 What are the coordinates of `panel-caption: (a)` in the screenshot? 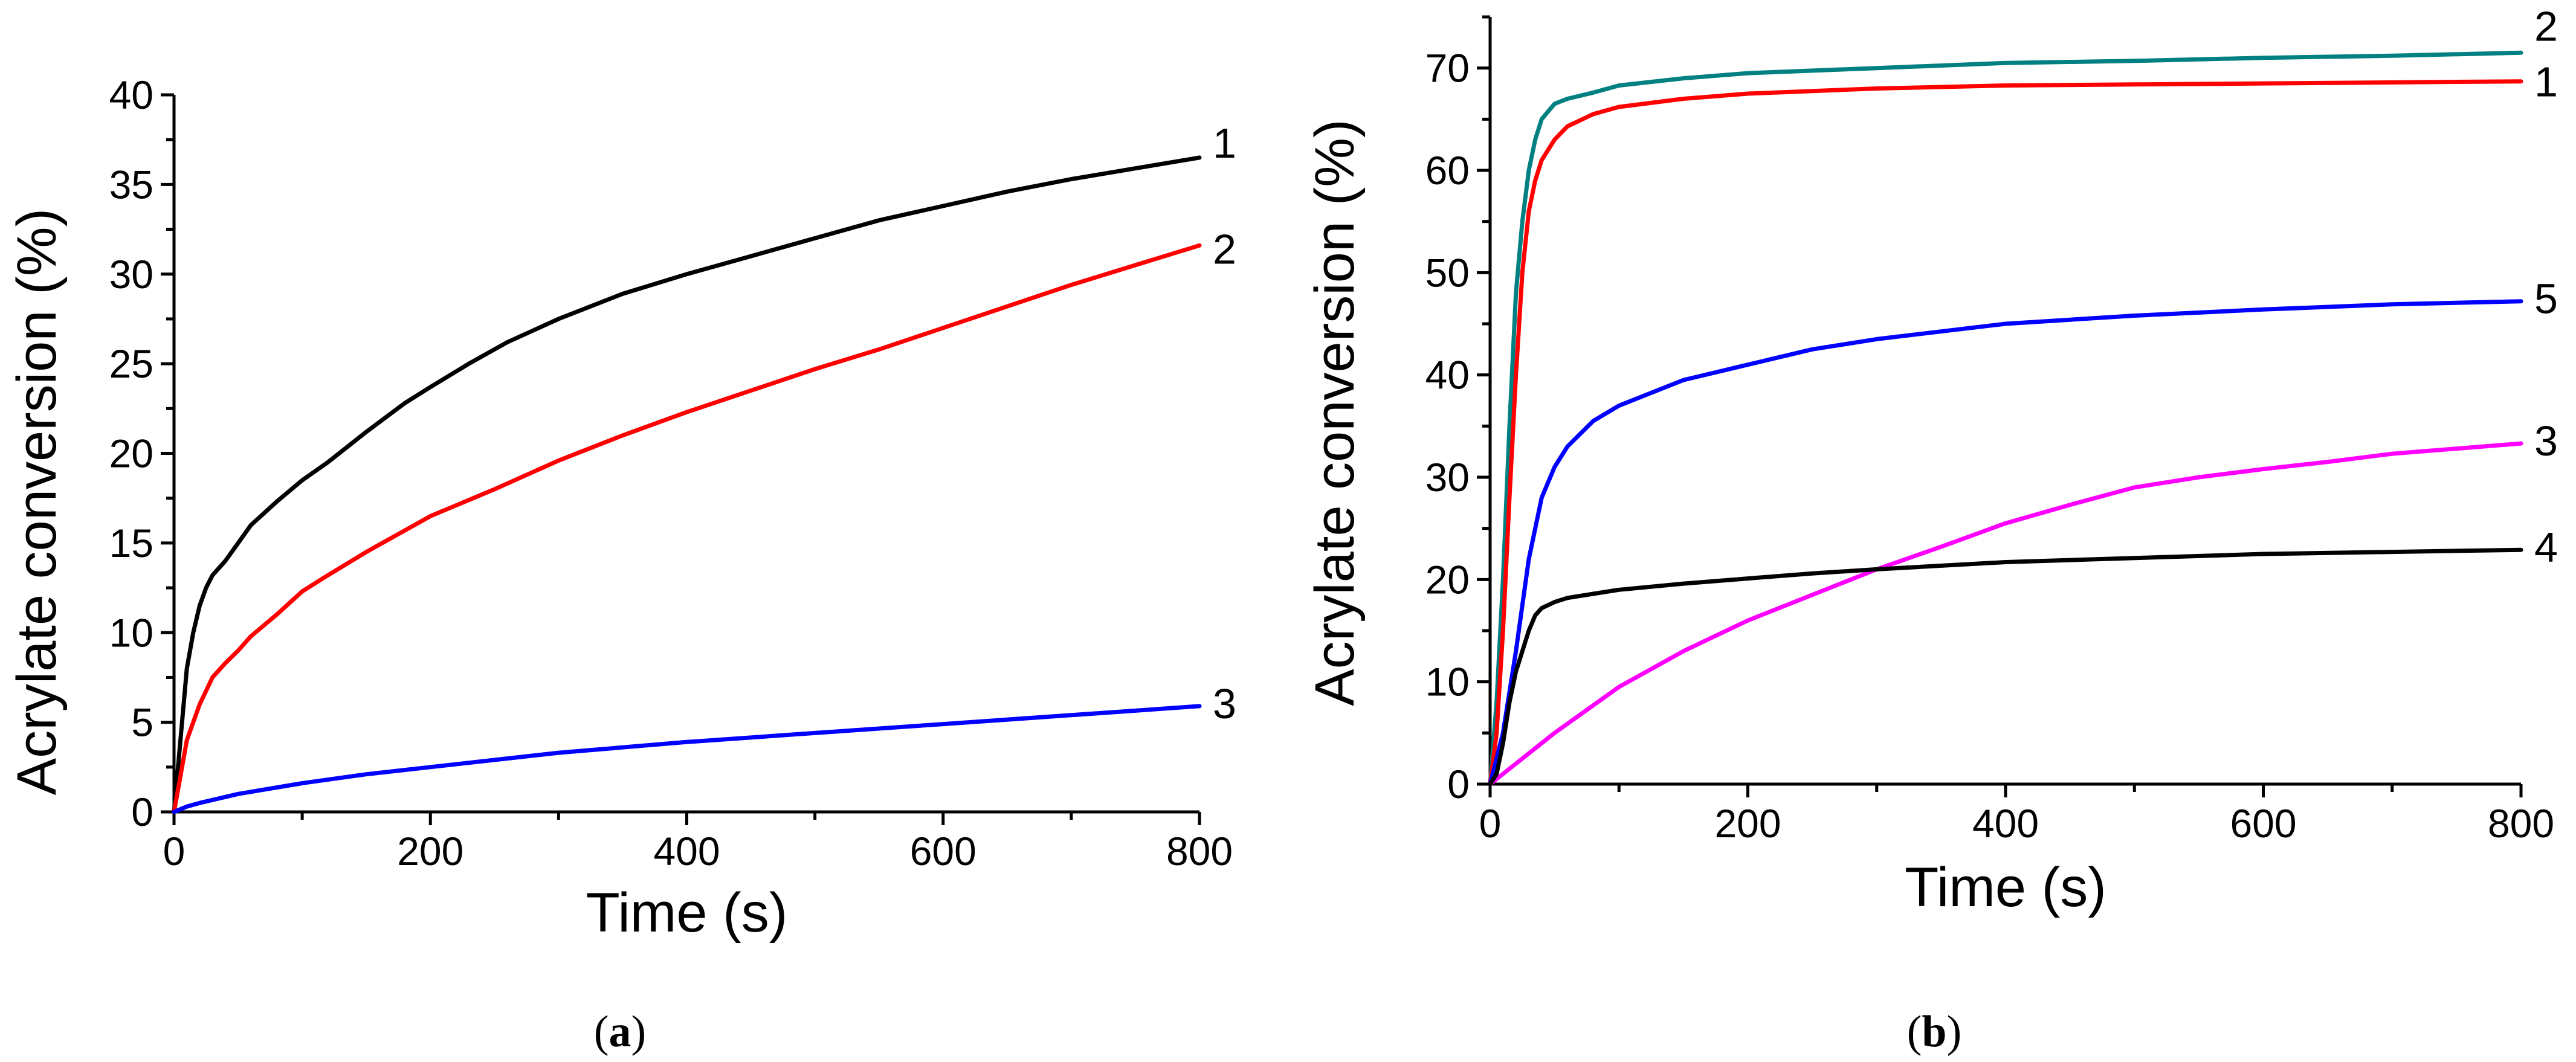 It's located at (620, 1032).